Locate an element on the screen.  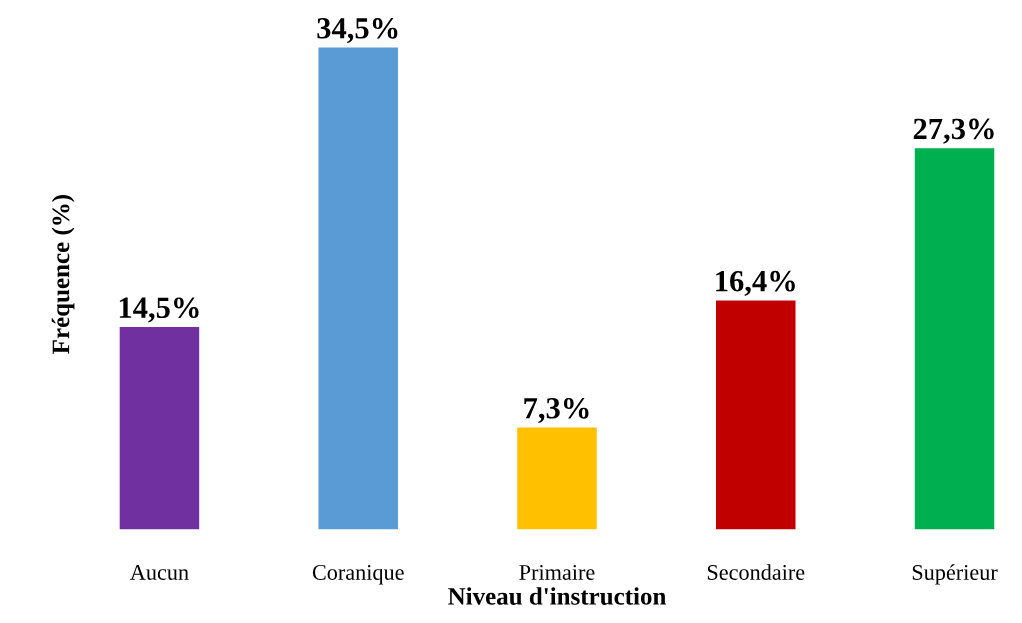
x-tick-label: Aucun is located at coordinates (159, 572).